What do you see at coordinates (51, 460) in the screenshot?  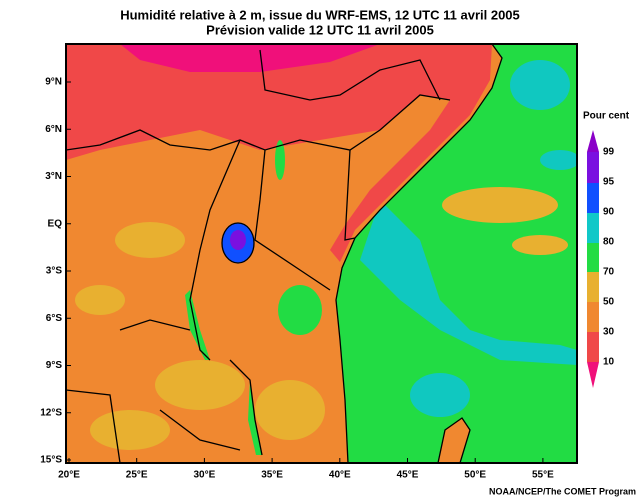 I see `lat-label: 15°S` at bounding box center [51, 460].